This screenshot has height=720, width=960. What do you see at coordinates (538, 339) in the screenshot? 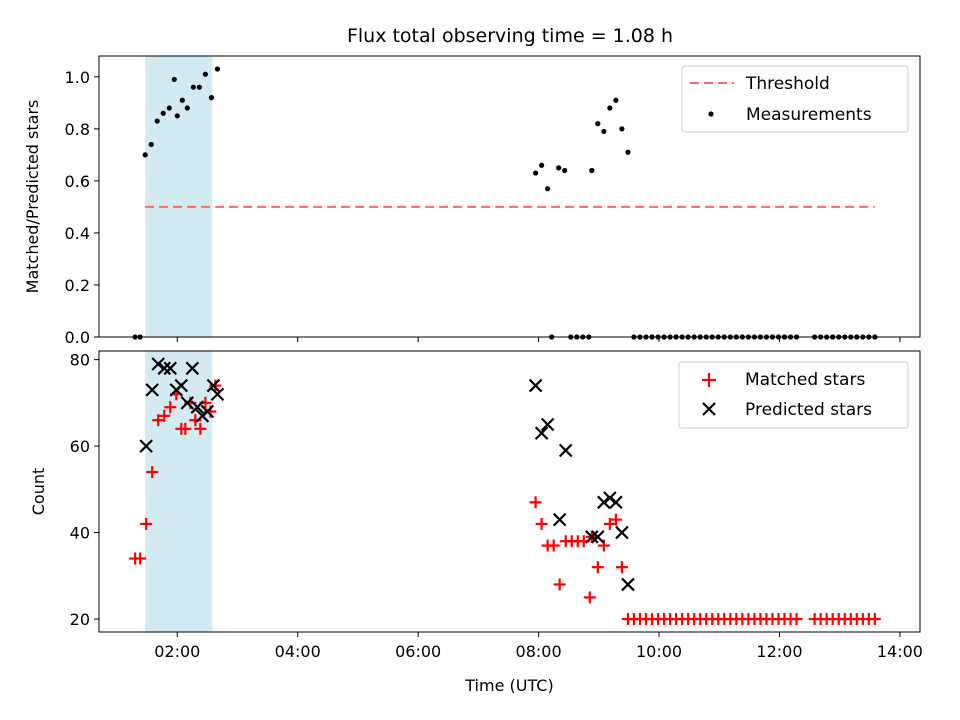
I see `x-axis-ticks-top` at bounding box center [538, 339].